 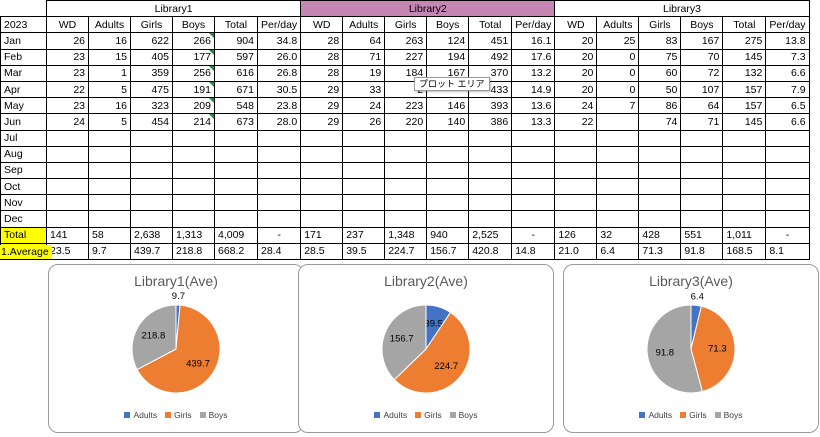 What do you see at coordinates (533, 122) in the screenshot?
I see `data-cell: 13.3` at bounding box center [533, 122].